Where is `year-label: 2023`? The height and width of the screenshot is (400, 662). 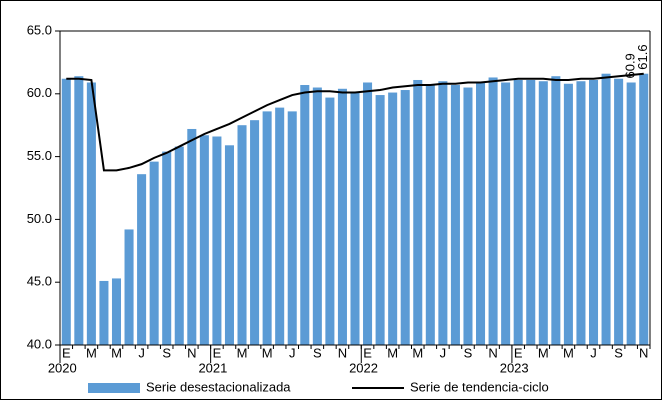
year-label: 2023 is located at coordinates (514, 367).